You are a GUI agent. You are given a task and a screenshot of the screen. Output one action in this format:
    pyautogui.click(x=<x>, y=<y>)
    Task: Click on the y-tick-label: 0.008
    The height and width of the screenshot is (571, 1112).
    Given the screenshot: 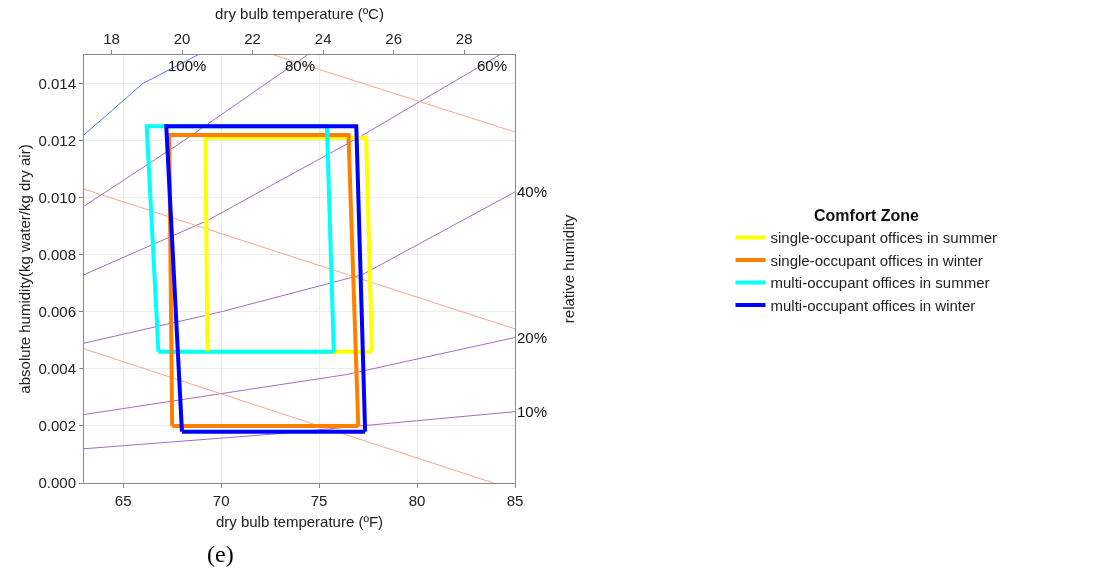 What is the action you would take?
    pyautogui.click(x=57, y=254)
    